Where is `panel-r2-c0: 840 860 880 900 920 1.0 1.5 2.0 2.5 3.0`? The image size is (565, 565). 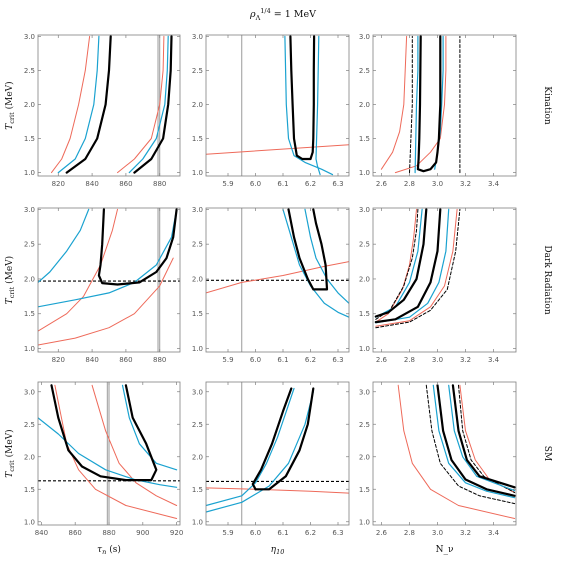
panel-r2-c0: 840 860 880 900 920 1.0 1.5 2.0 2.5 3.0 is located at coordinates (103, 459).